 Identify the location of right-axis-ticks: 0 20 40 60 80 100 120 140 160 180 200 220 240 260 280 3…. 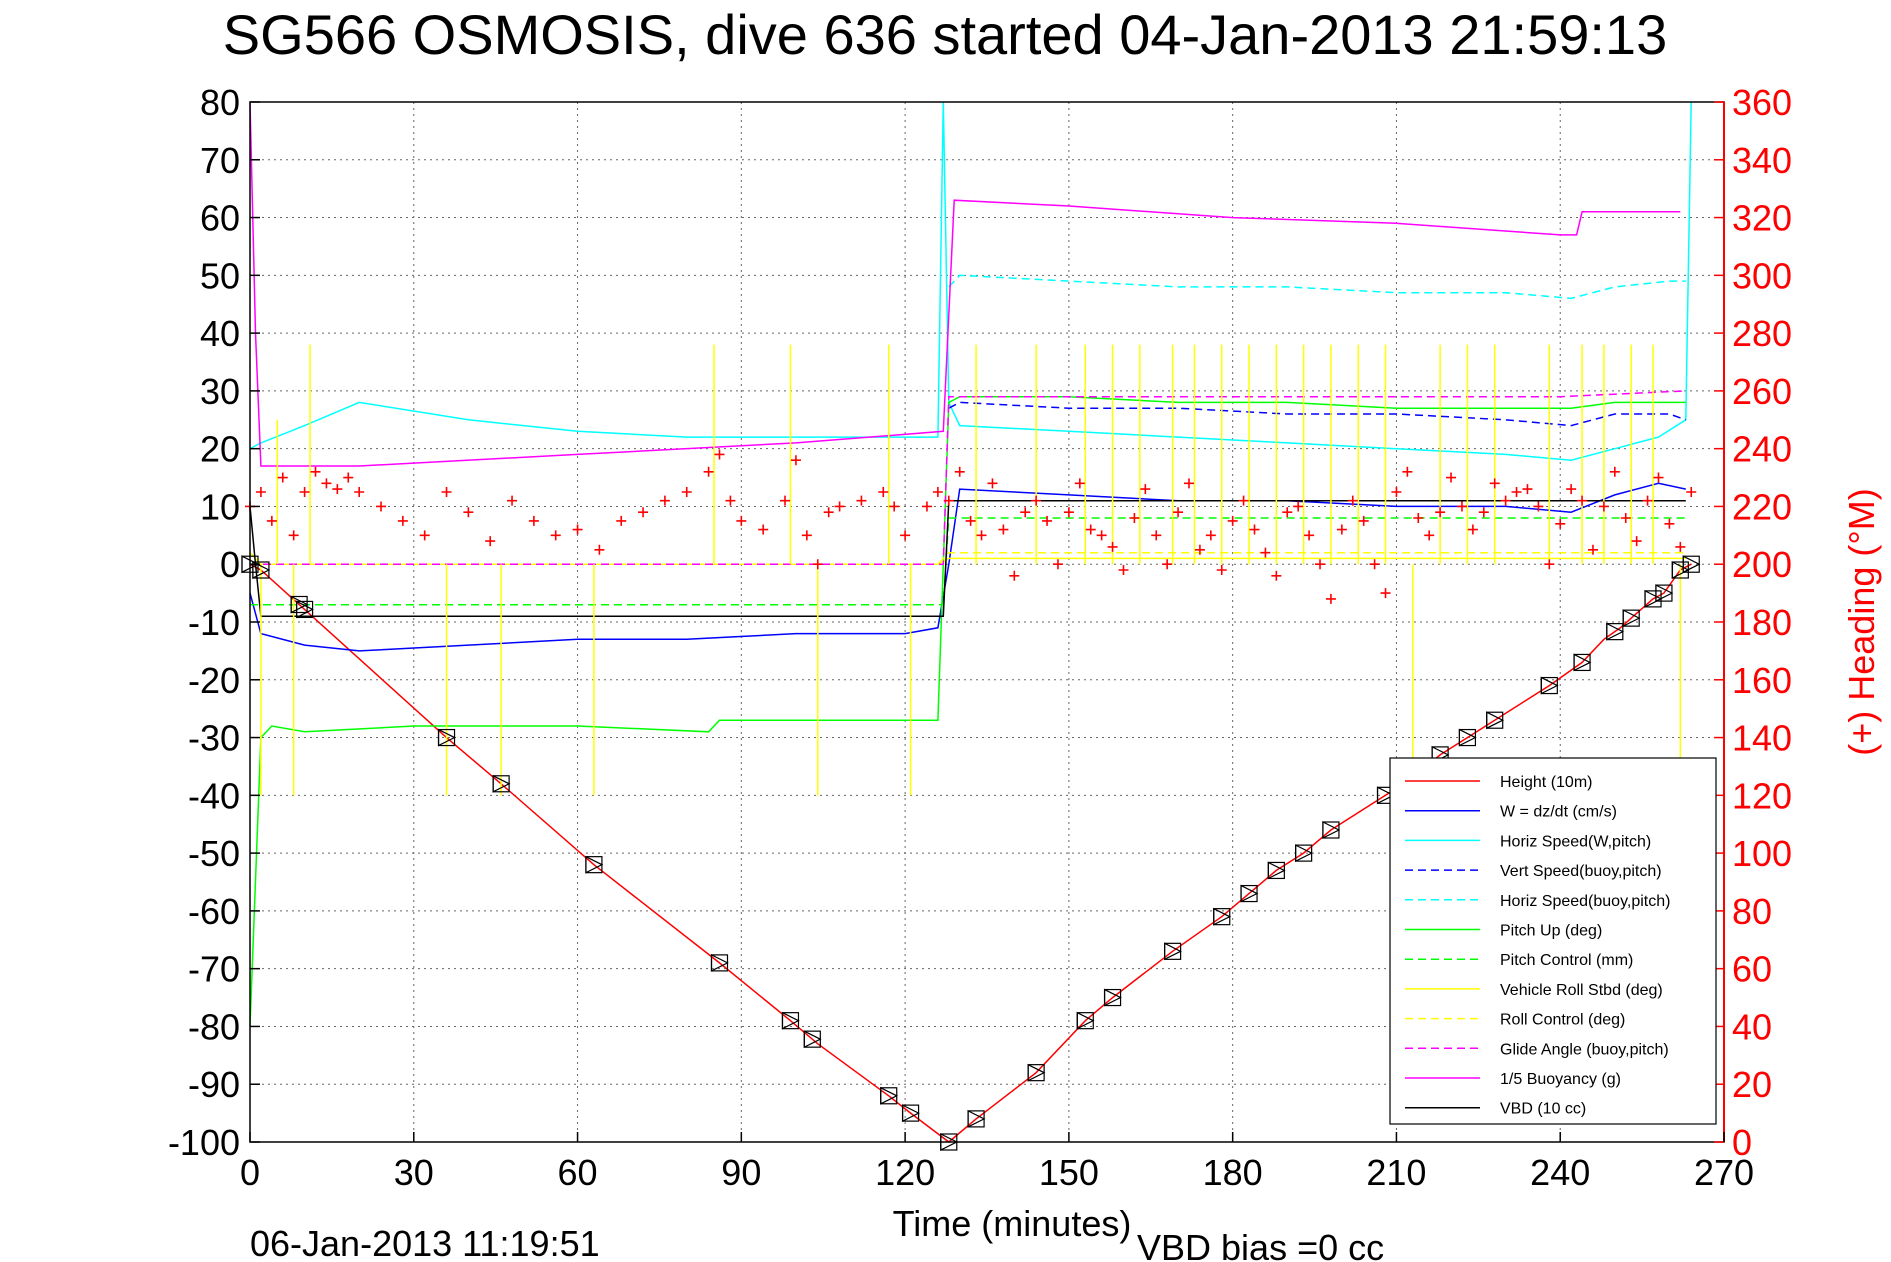
(1753, 622).